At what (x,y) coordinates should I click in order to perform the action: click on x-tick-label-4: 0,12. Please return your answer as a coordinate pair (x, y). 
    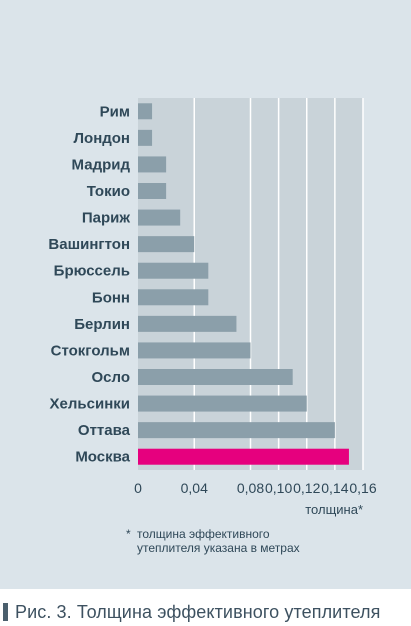
    Looking at the image, I should click on (306, 488).